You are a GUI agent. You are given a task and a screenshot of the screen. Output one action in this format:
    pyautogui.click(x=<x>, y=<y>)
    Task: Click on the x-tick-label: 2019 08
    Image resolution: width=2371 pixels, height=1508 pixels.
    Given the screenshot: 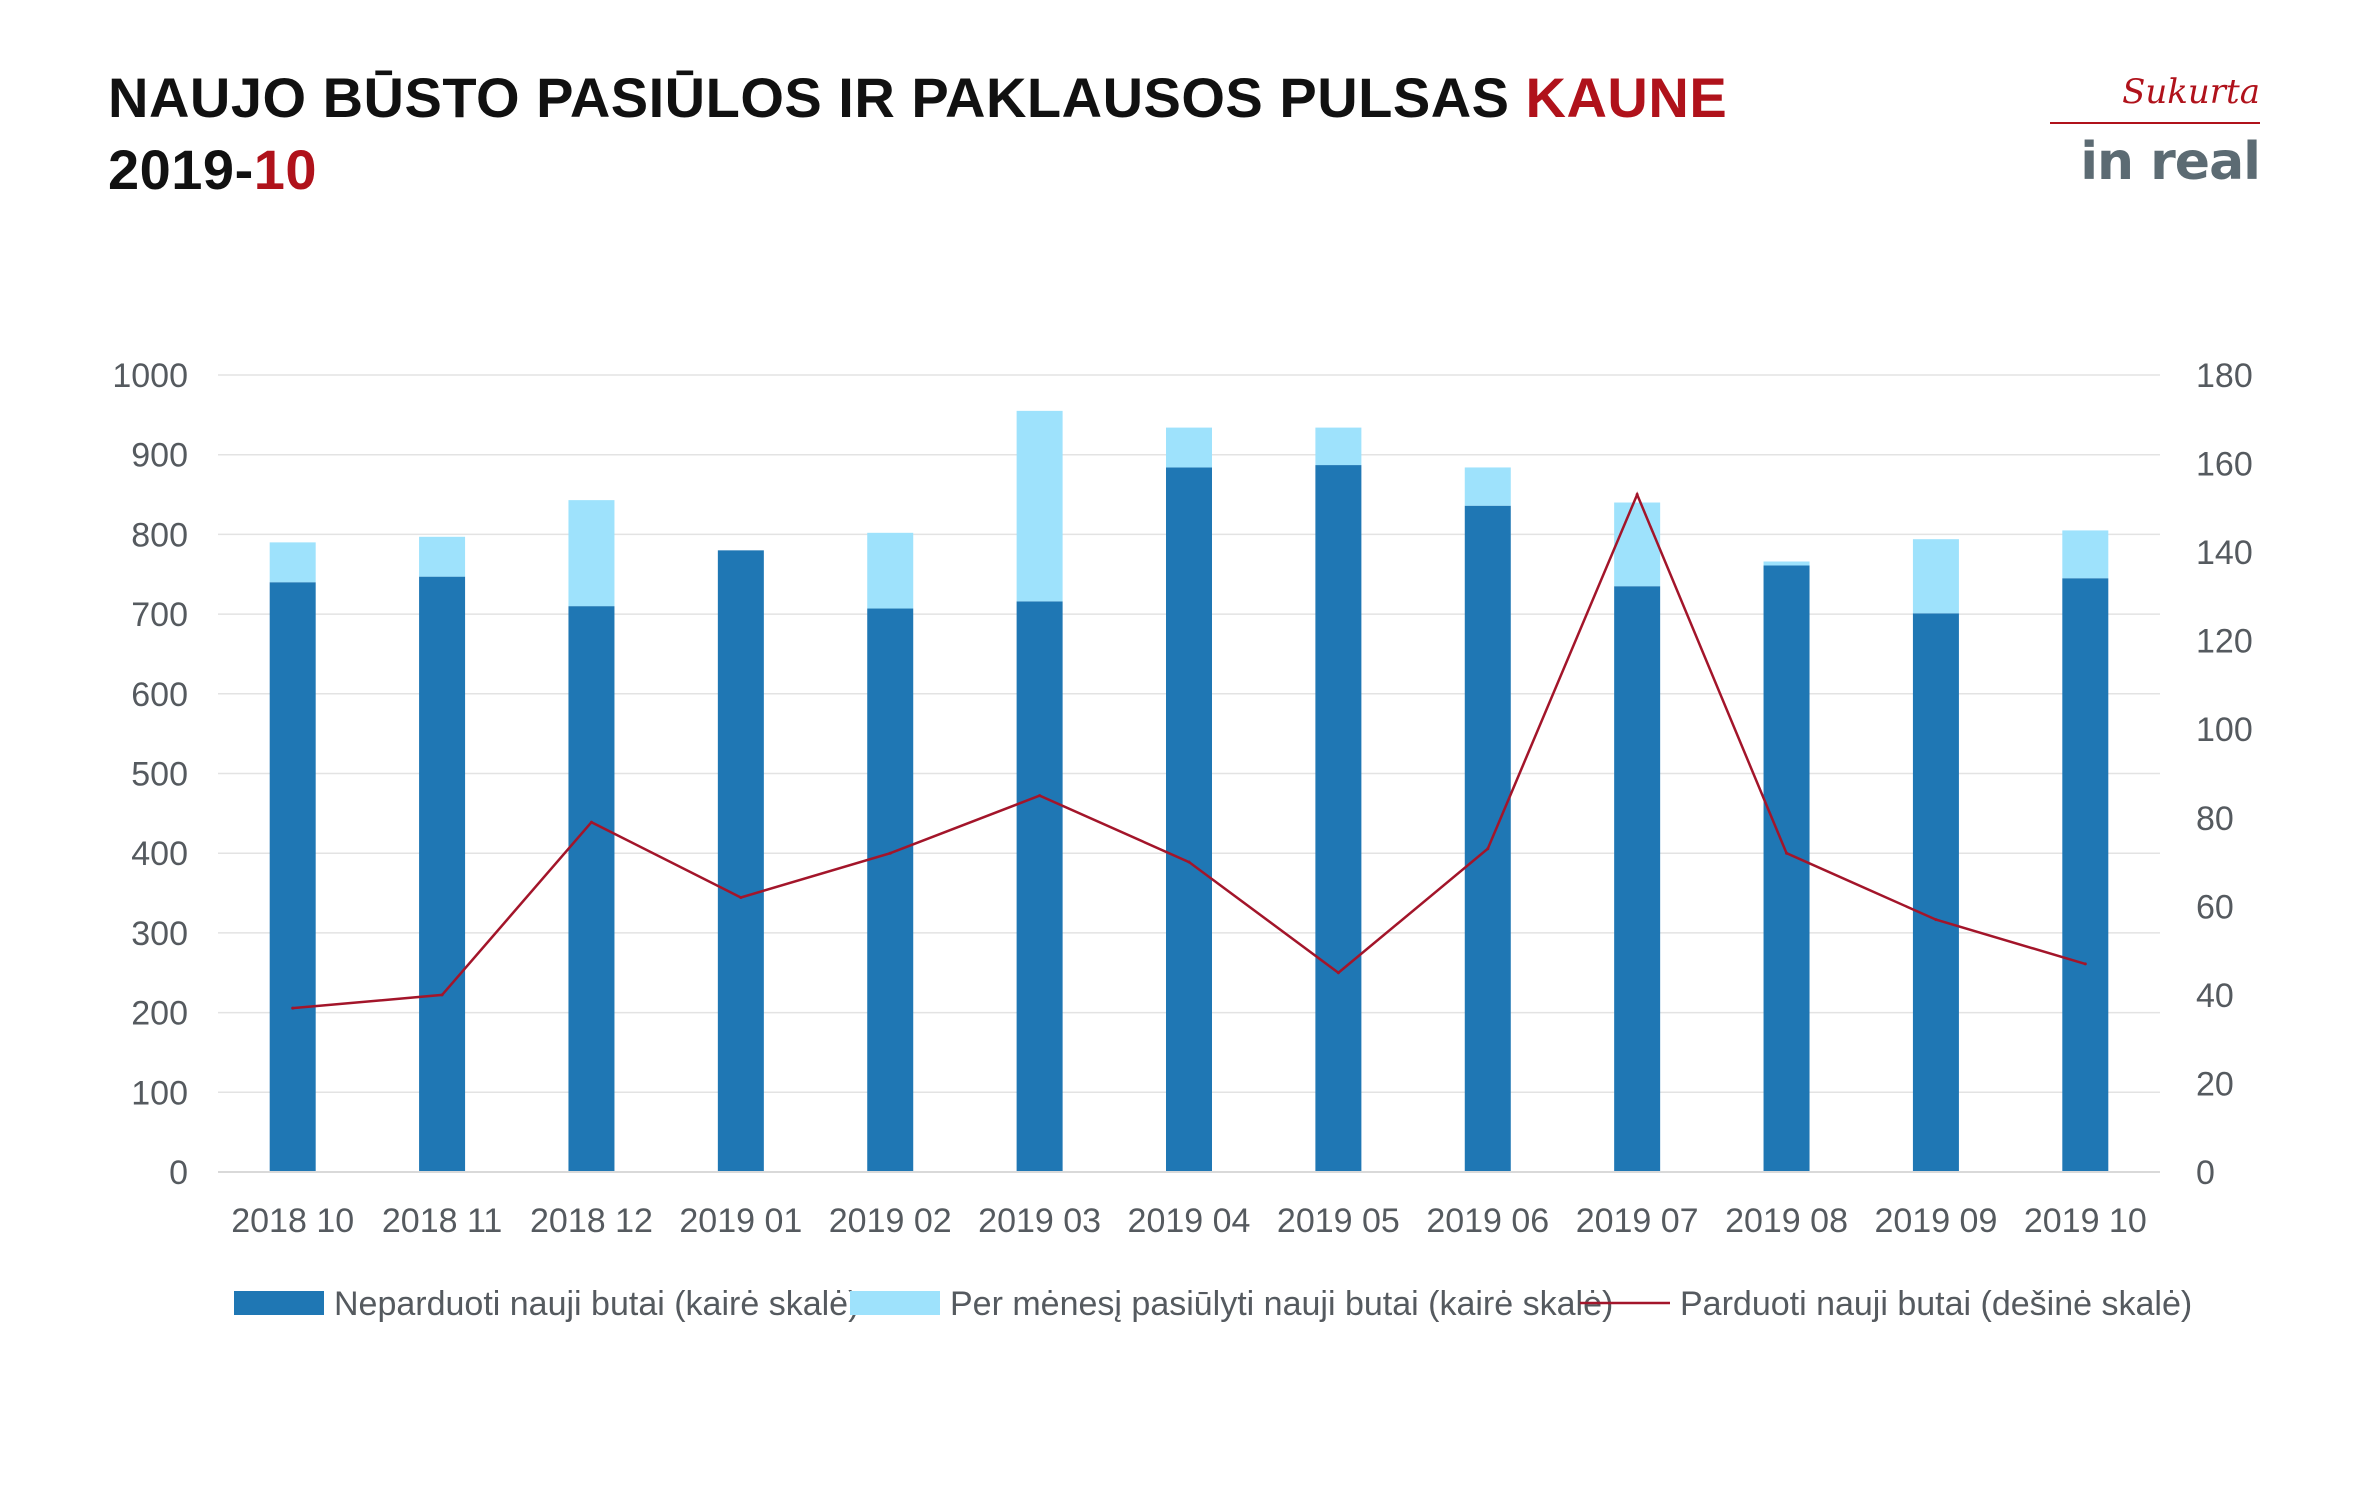 What is the action you would take?
    pyautogui.click(x=1786, y=1221)
    